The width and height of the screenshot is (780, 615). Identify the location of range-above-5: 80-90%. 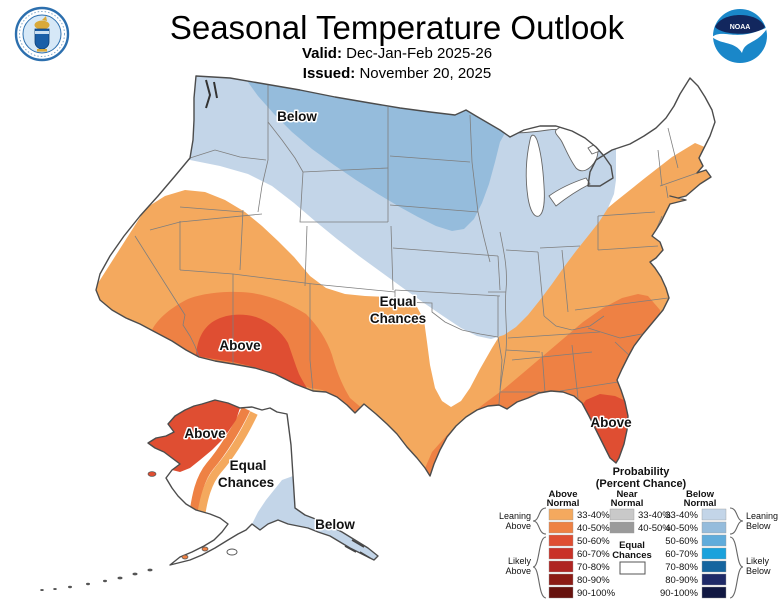
(593, 580).